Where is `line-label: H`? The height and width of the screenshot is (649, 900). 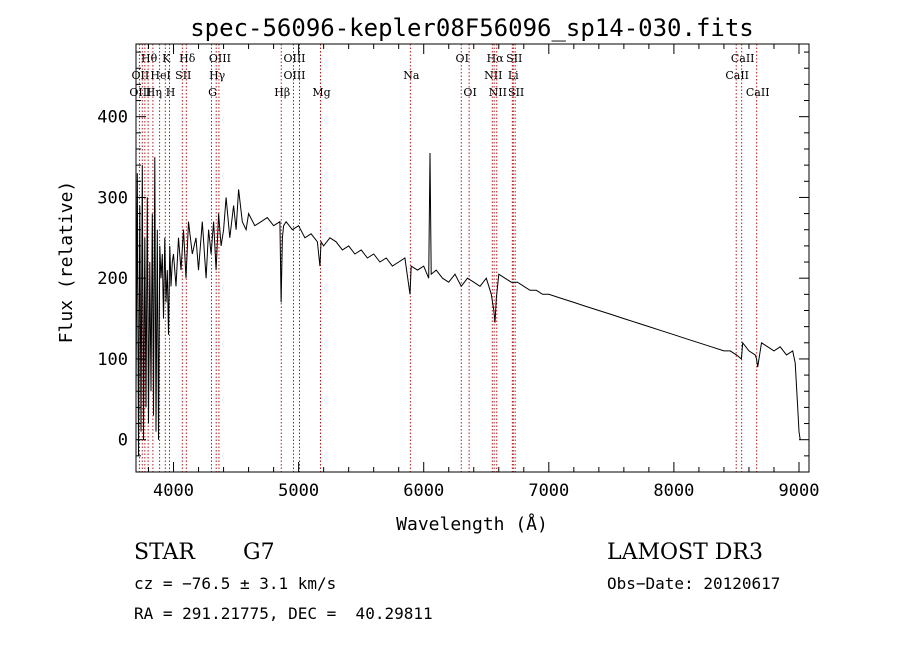 line-label: H is located at coordinates (171, 92).